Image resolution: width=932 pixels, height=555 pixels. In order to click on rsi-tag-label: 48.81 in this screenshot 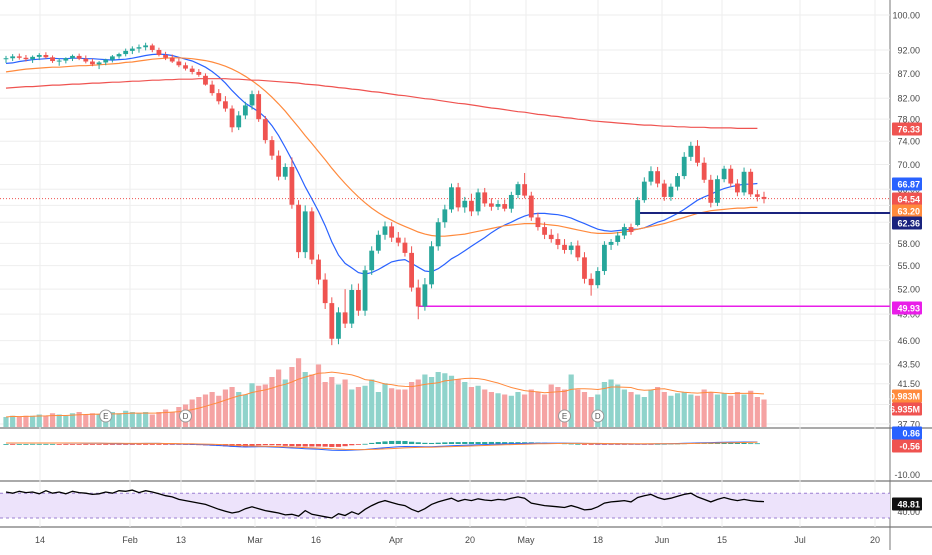, I will do `click(908, 505)`.